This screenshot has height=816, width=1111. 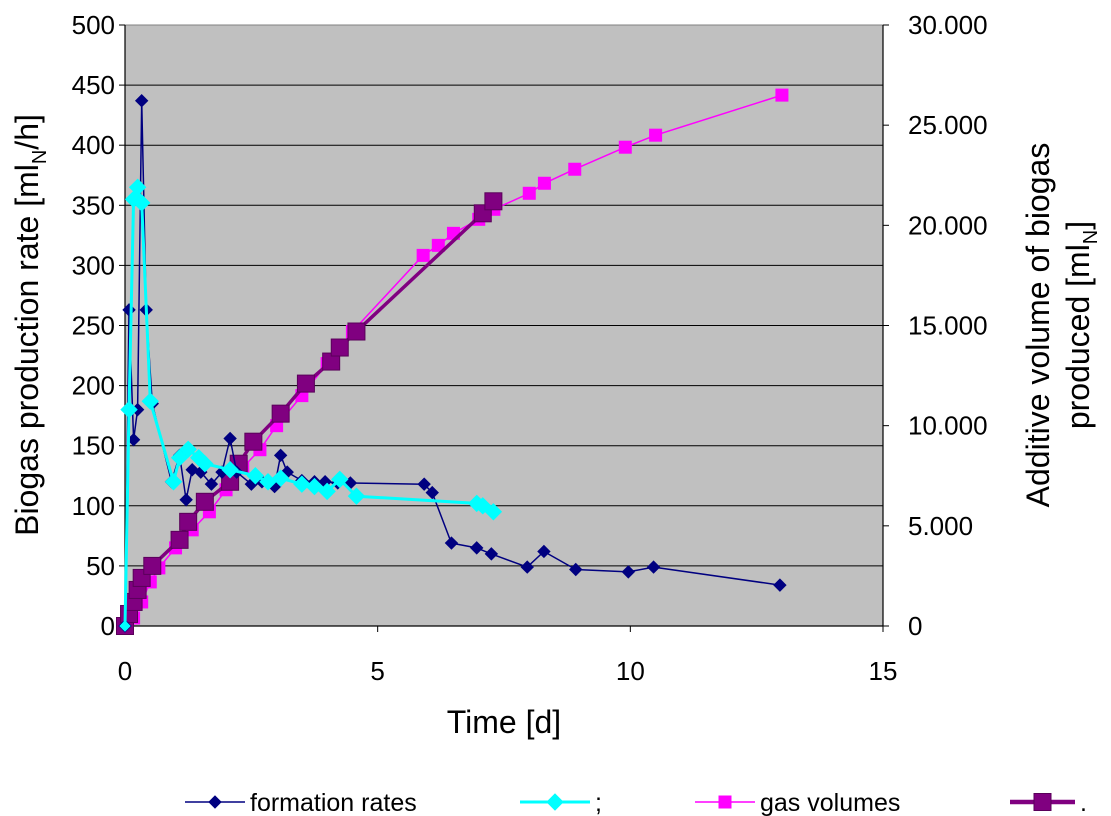 I want to click on legend-item: ;, so click(x=561, y=802).